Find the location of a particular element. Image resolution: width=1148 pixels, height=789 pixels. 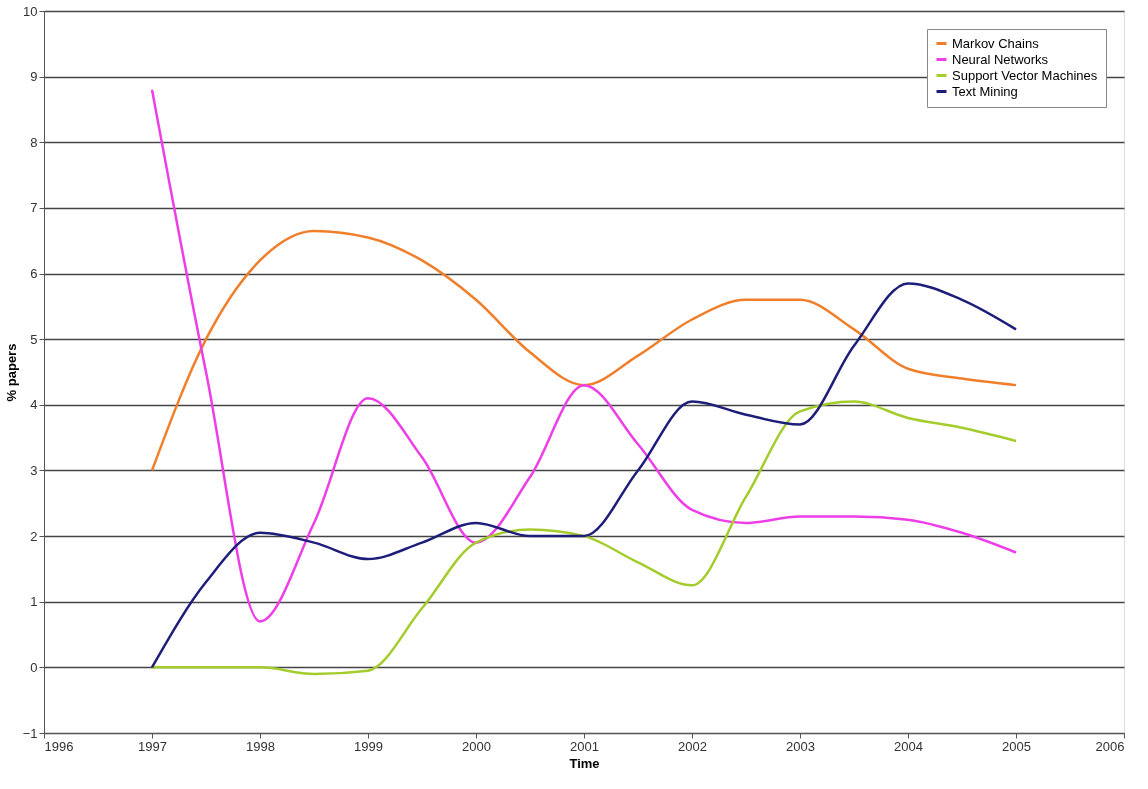

y-tick-label: −1 is located at coordinates (30, 733).